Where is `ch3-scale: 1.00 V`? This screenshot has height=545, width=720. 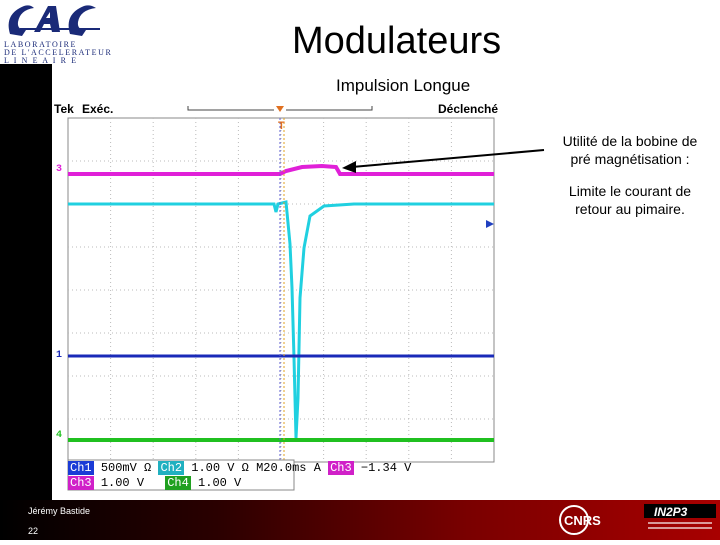
ch3-scale: 1.00 V is located at coordinates (122, 483).